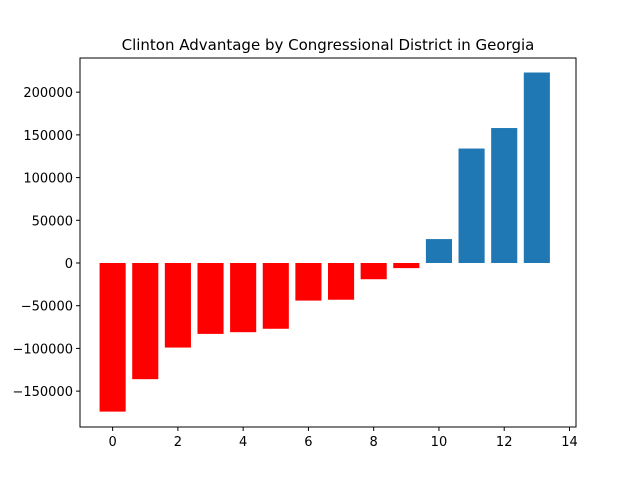 The width and height of the screenshot is (640, 480). Describe the element at coordinates (504, 442) in the screenshot. I see `x-tick-label: 12` at that location.